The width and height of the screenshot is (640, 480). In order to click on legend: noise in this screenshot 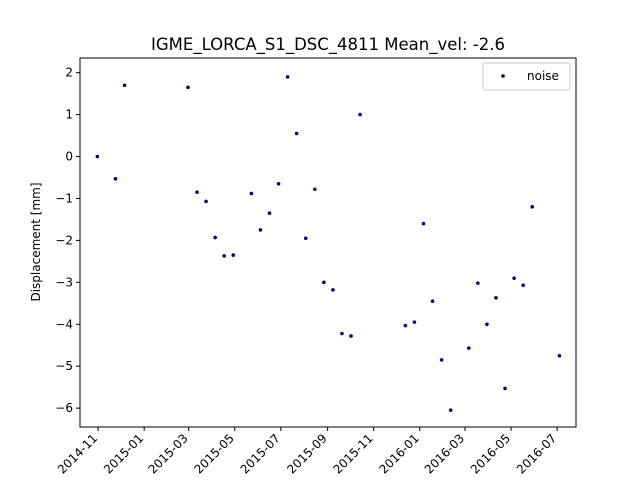, I will do `click(526, 76)`.